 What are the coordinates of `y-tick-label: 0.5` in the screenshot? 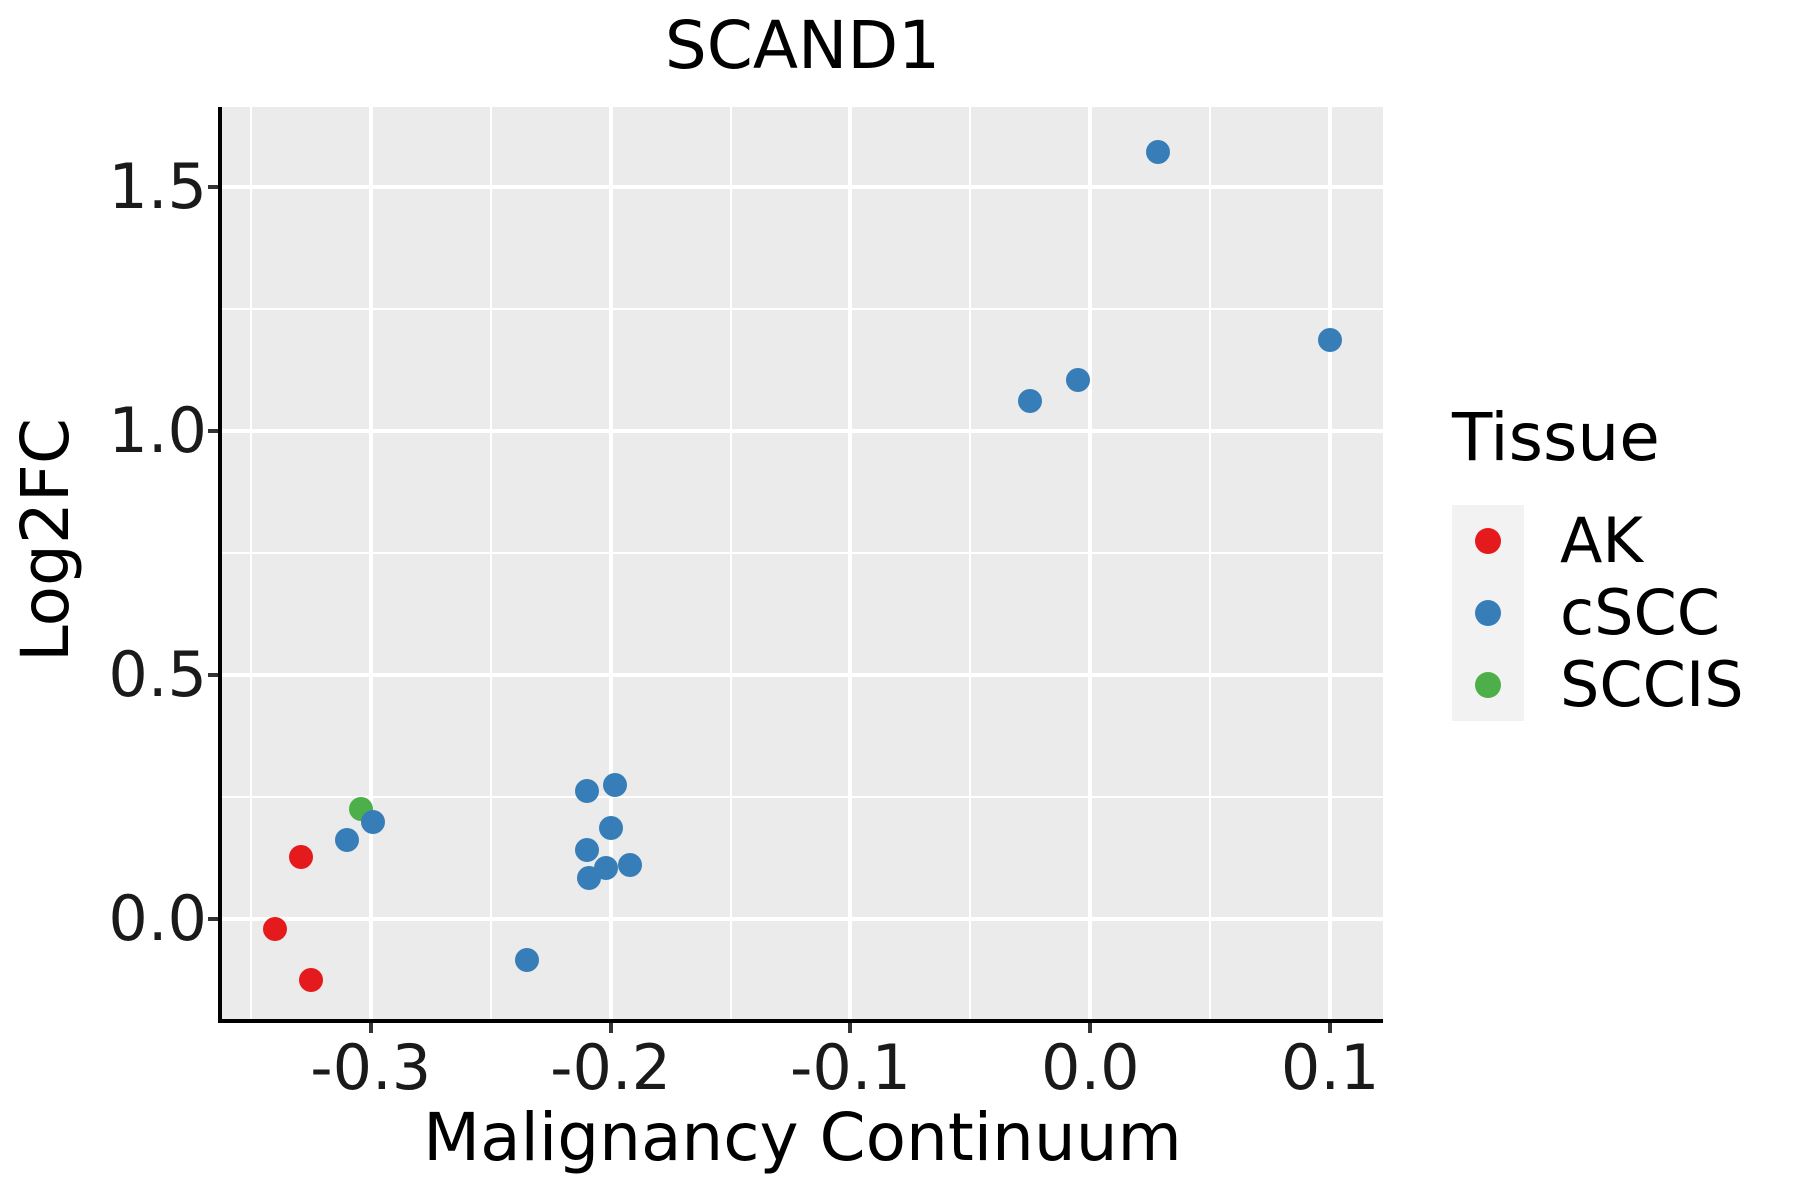 It's located at (157, 675).